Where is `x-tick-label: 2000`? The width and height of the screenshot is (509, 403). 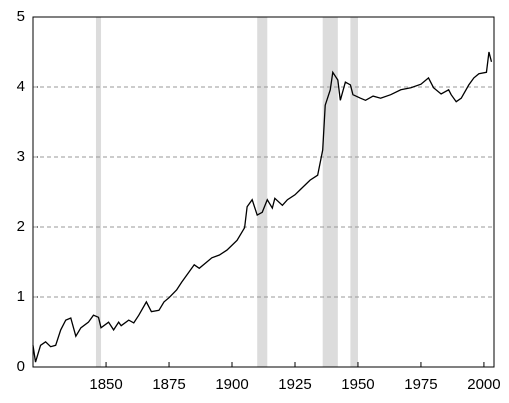 x-tick-label: 2000 is located at coordinates (483, 384).